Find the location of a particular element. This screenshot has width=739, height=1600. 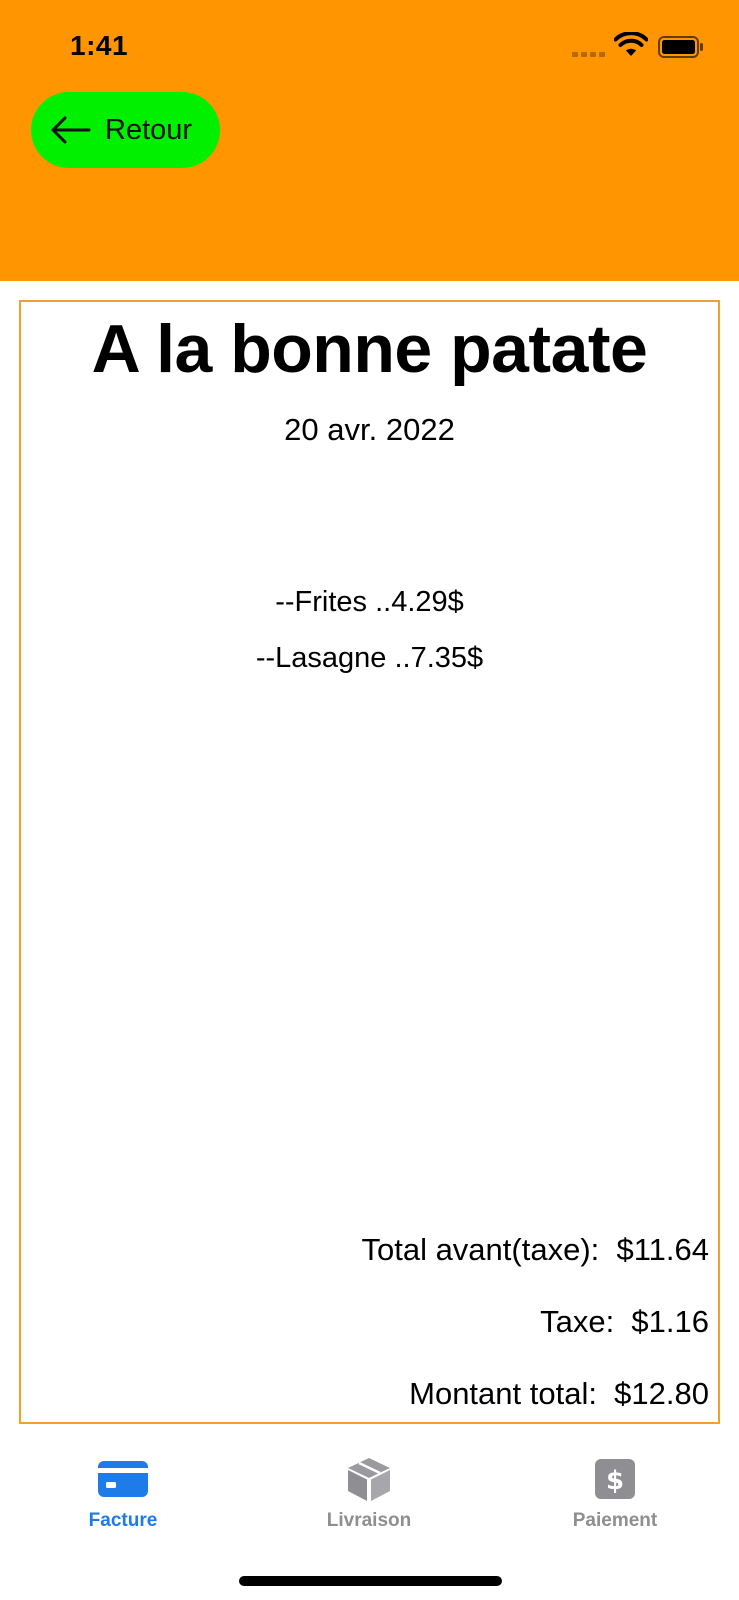

order-items-list: --Frites ..4.29$ --Lasagne ..7.35$ is located at coordinates (369, 638).